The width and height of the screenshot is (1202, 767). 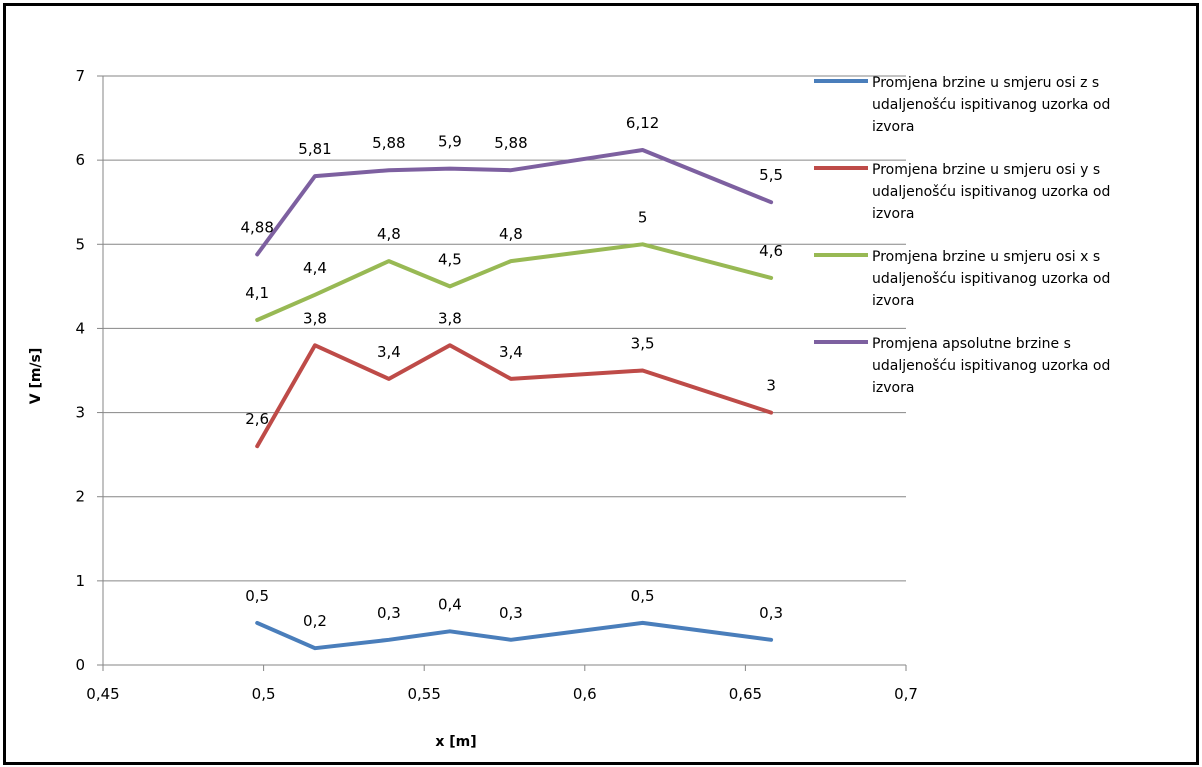 What do you see at coordinates (745, 694) in the screenshot?
I see `x-tick-label: 0,65` at bounding box center [745, 694].